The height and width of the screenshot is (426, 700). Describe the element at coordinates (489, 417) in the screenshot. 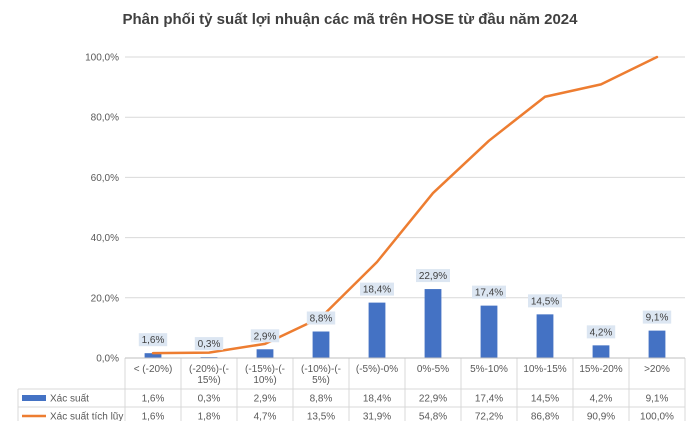

I see `table-cell-value: 72,2%` at that location.